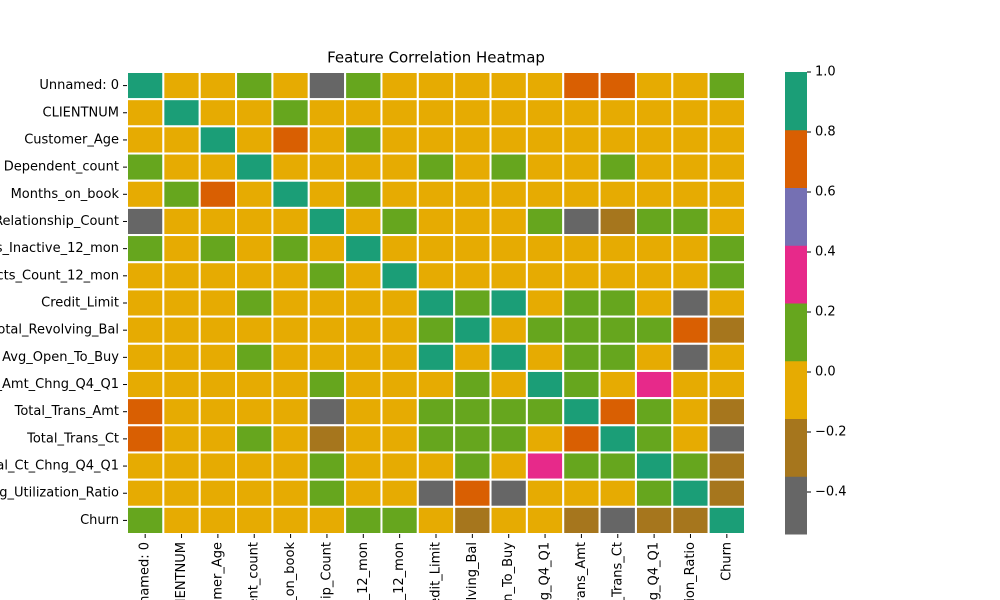 The width and height of the screenshot is (1000, 600). I want to click on y-tick-label: CLIENTNUM, so click(81, 112).